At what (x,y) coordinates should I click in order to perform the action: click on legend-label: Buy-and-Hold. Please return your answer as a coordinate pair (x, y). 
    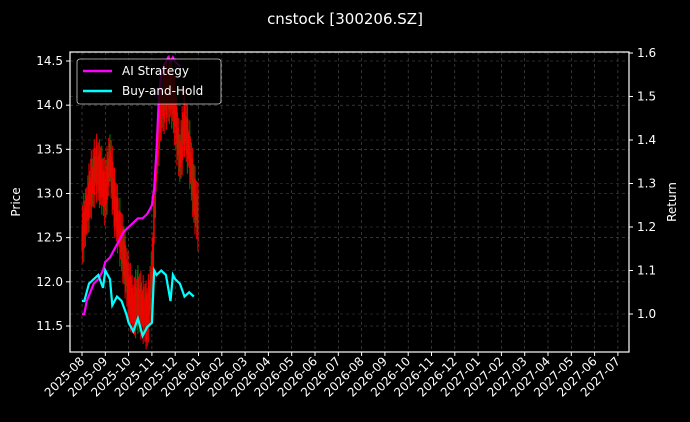
    Looking at the image, I should click on (162, 91).